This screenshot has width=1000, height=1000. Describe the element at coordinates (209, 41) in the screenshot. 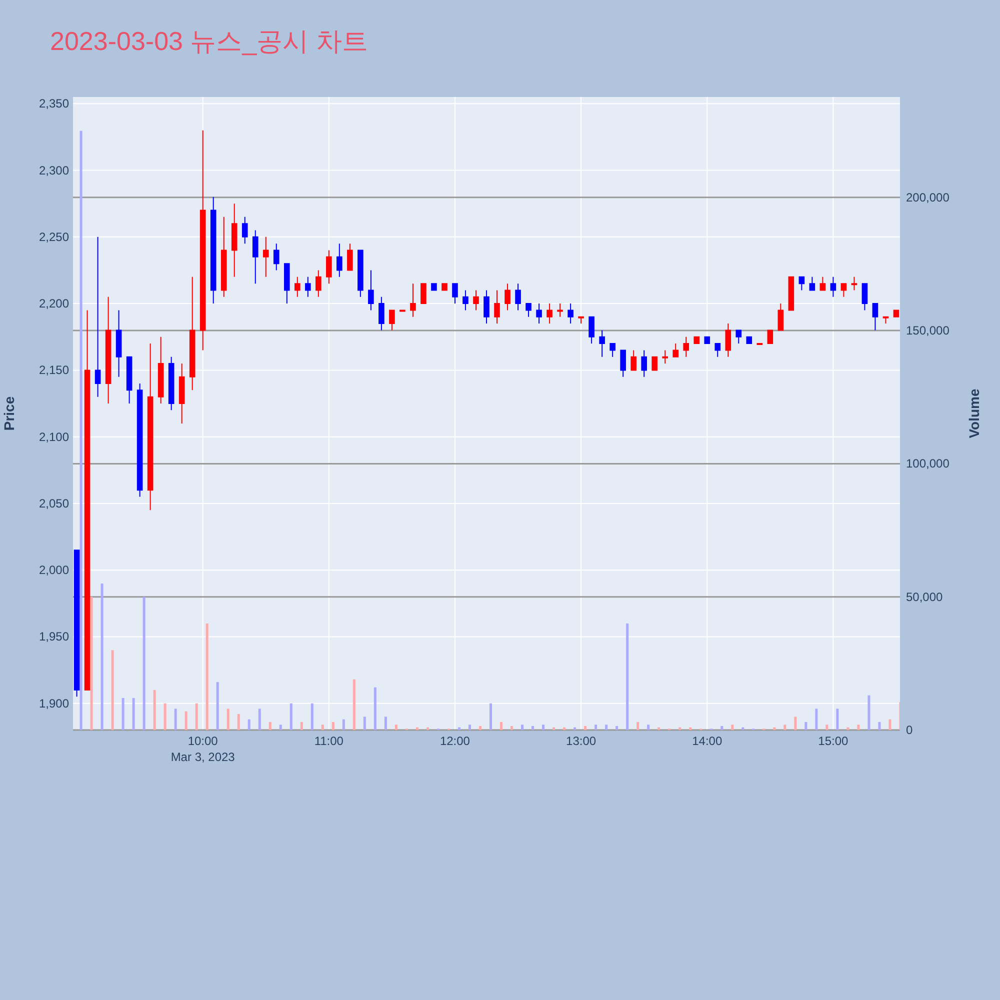

I see `chart-title: 2023-03-03 뉴스_공시 차트` at that location.